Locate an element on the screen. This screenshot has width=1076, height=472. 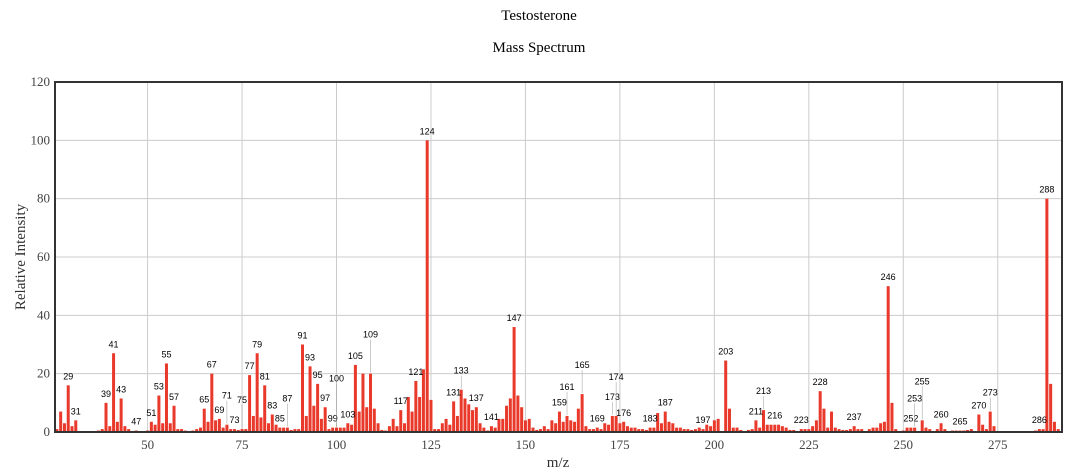
peak-label: 265 is located at coordinates (959, 422).